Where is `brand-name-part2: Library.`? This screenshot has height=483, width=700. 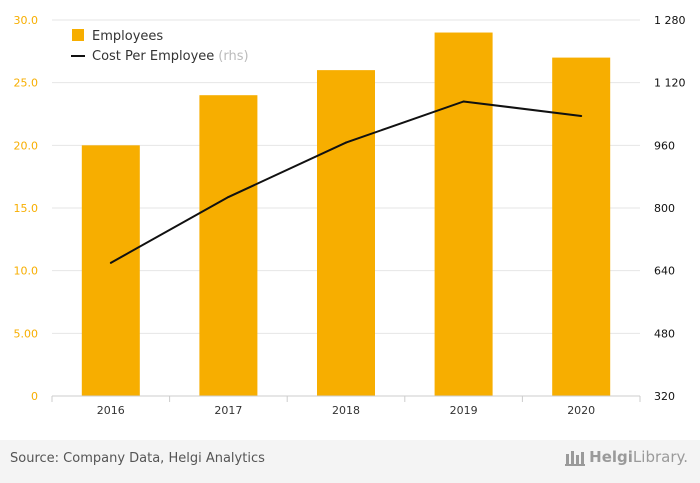 brand-name-part2: Library. is located at coordinates (660, 457).